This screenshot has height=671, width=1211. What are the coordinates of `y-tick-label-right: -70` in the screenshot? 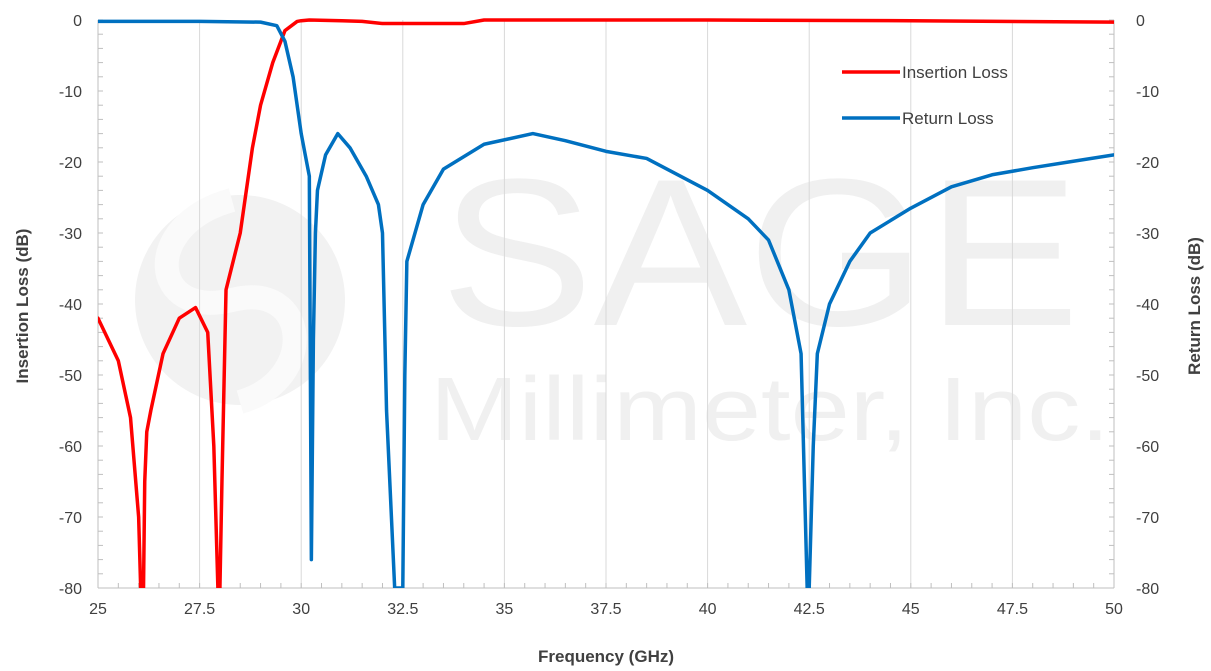 It's located at (1147, 518).